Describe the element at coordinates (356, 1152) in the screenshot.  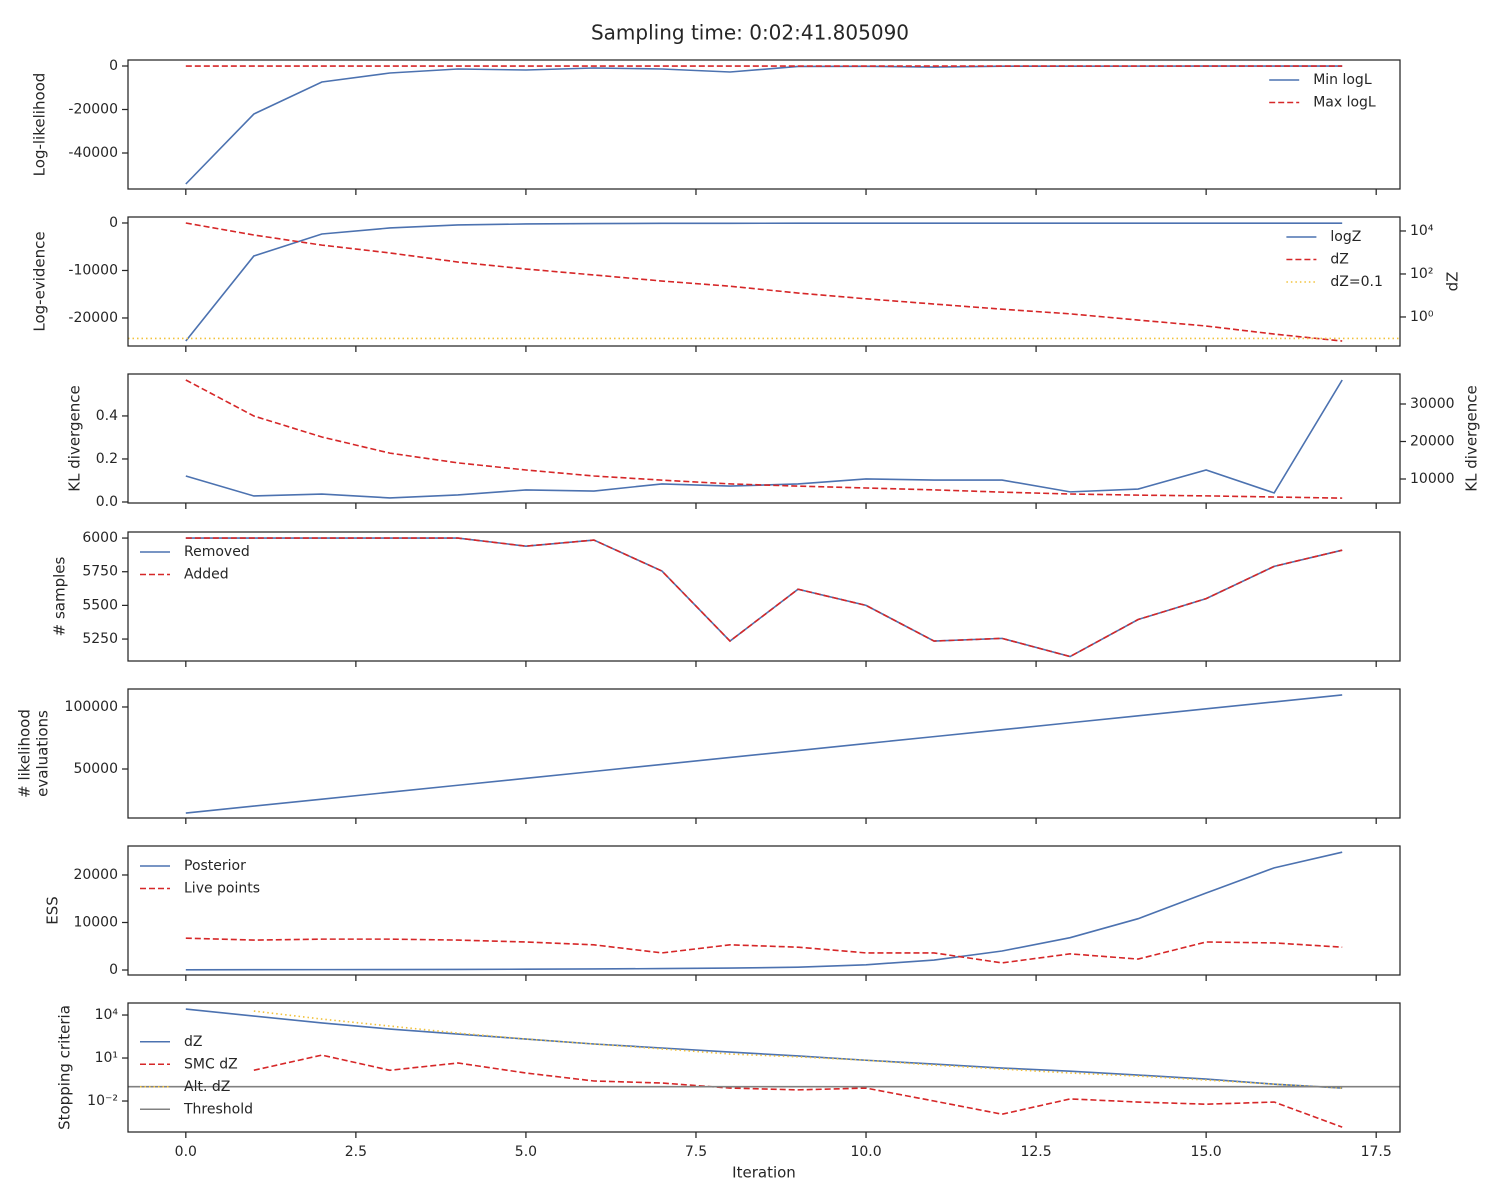
I see `x-tick-label: 2.5` at that location.